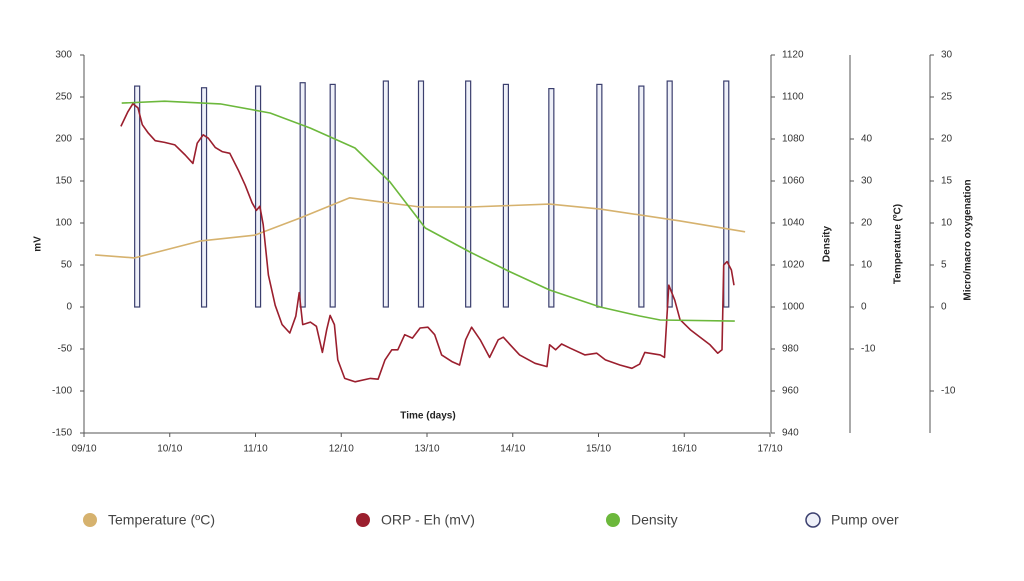  Describe the element at coordinates (67, 265) in the screenshot. I see `y-tick-label: 50` at that location.